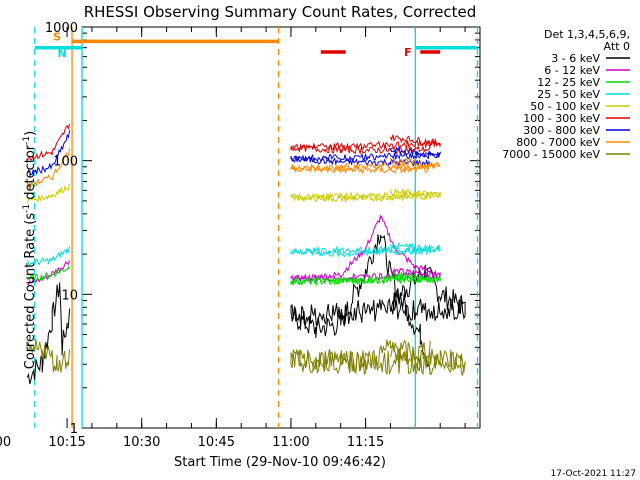 The height and width of the screenshot is (480, 640). What do you see at coordinates (65, 162) in the screenshot?
I see `y-tick-label: 100` at bounding box center [65, 162].